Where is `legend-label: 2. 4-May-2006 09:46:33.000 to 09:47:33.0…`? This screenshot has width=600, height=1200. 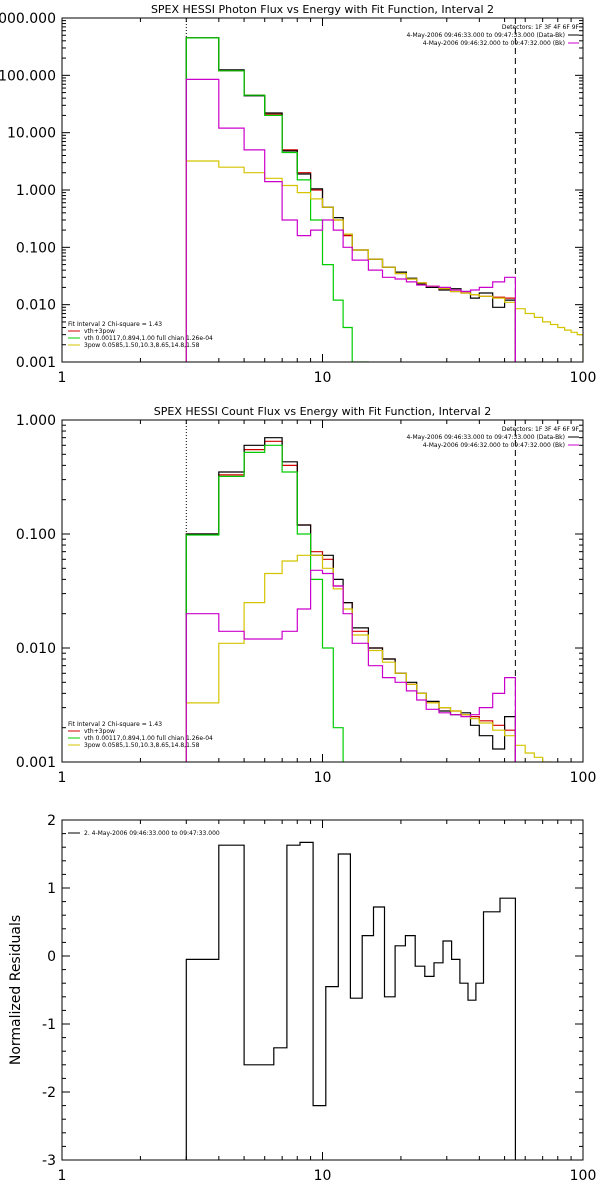
legend-label: 2. 4-May-2006 09:46:33.000 to 09:47:33.0… is located at coordinates (152, 833).